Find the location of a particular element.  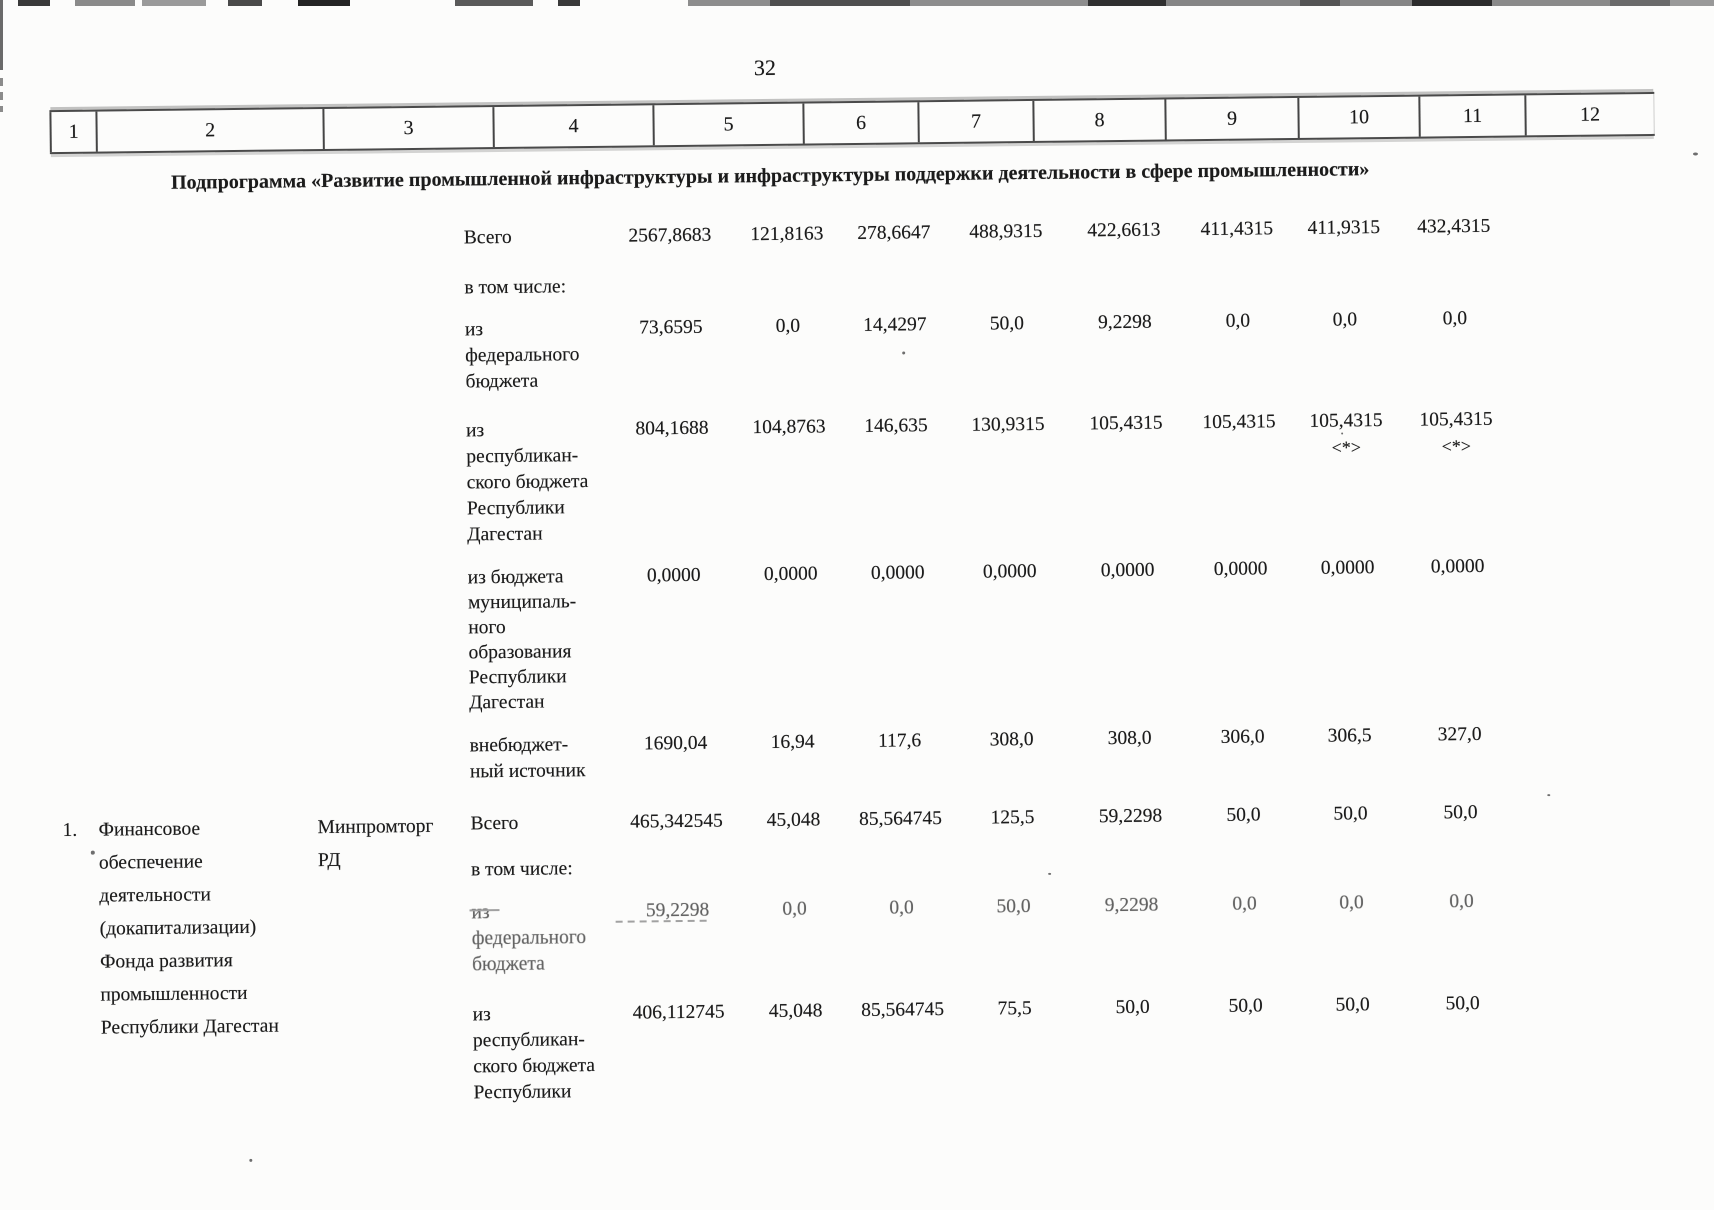

column-header-8: 8 is located at coordinates (1100, 120).